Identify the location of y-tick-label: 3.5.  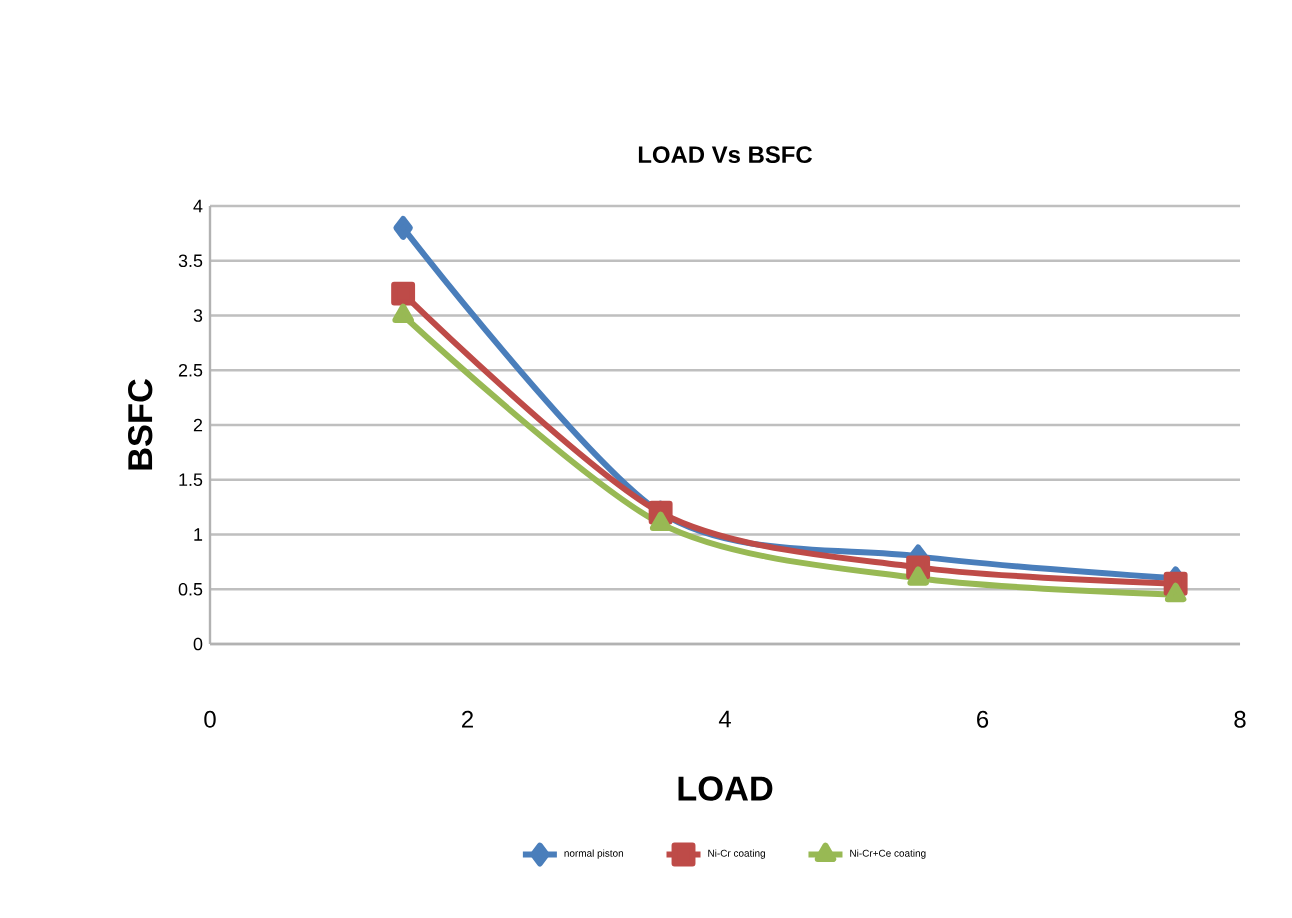
(190, 261).